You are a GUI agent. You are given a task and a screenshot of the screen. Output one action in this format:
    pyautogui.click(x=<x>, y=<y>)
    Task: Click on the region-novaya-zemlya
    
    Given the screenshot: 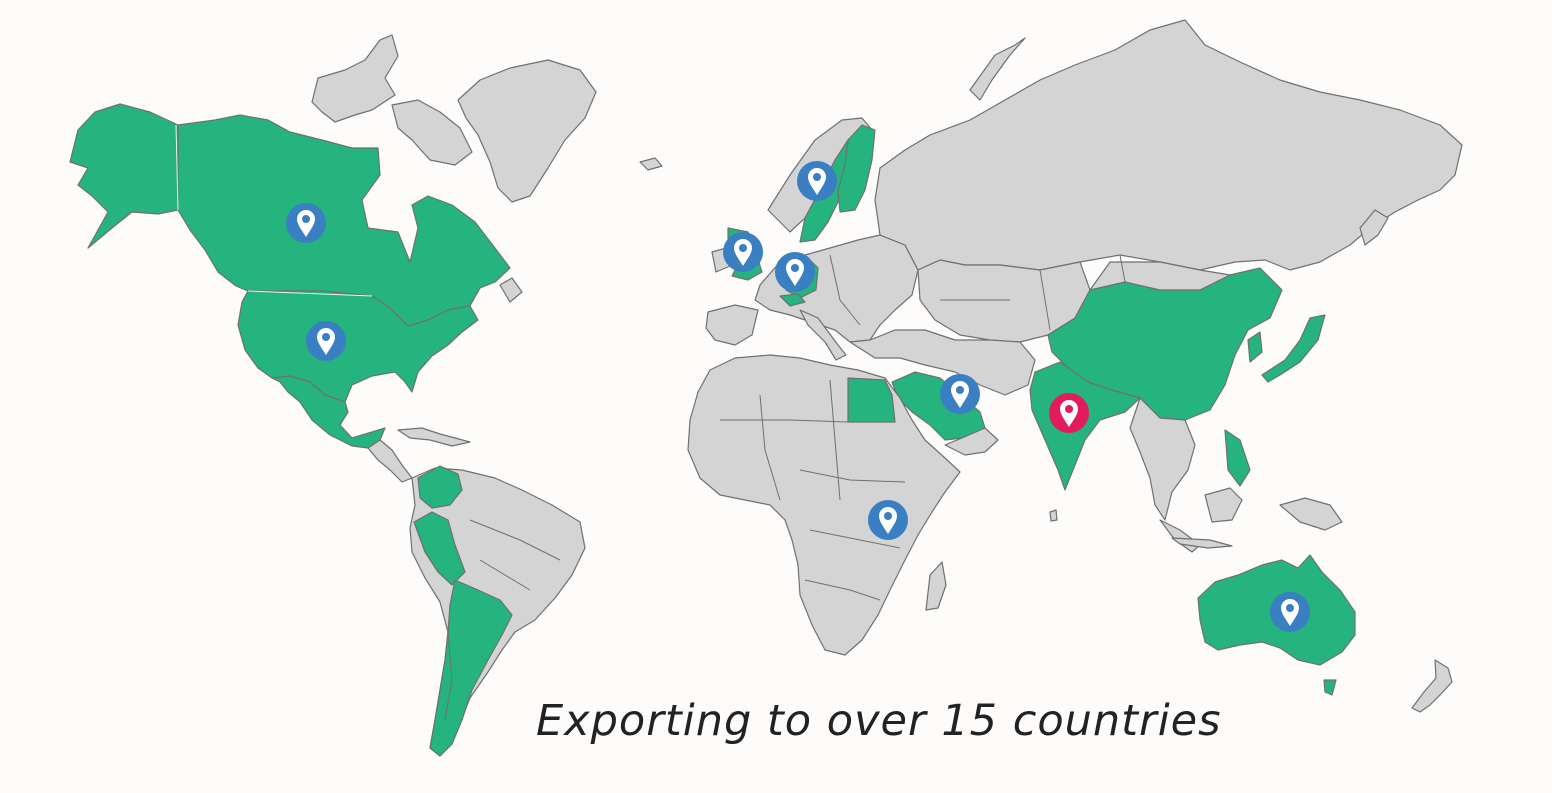 What is the action you would take?
    pyautogui.click(x=997, y=69)
    